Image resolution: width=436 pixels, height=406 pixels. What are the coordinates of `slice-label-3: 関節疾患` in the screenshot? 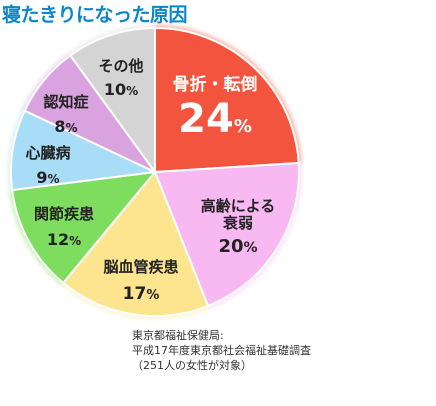 It's located at (64, 214).